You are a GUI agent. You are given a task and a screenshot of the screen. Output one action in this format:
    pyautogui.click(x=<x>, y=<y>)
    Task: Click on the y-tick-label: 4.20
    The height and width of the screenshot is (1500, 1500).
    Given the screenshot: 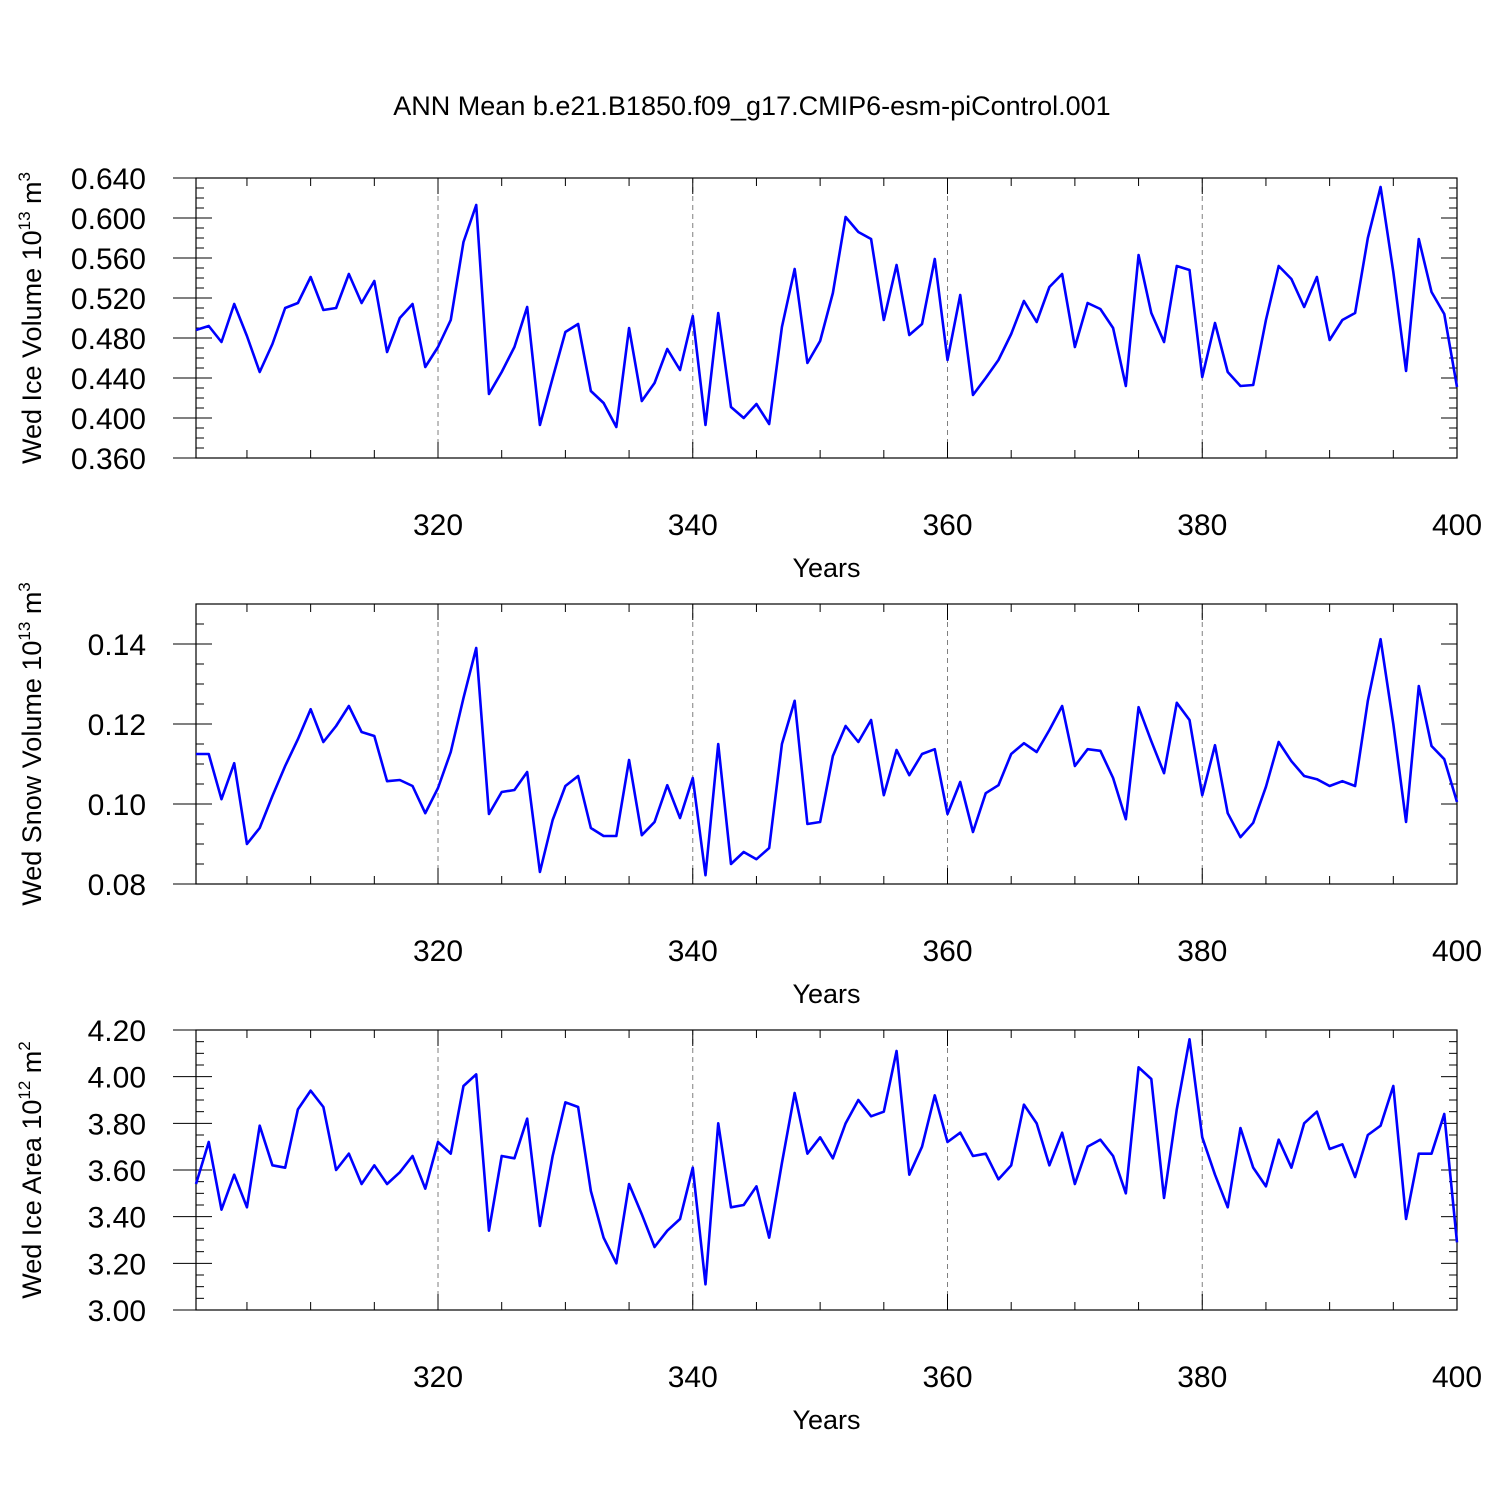 What is the action you would take?
    pyautogui.click(x=117, y=1031)
    